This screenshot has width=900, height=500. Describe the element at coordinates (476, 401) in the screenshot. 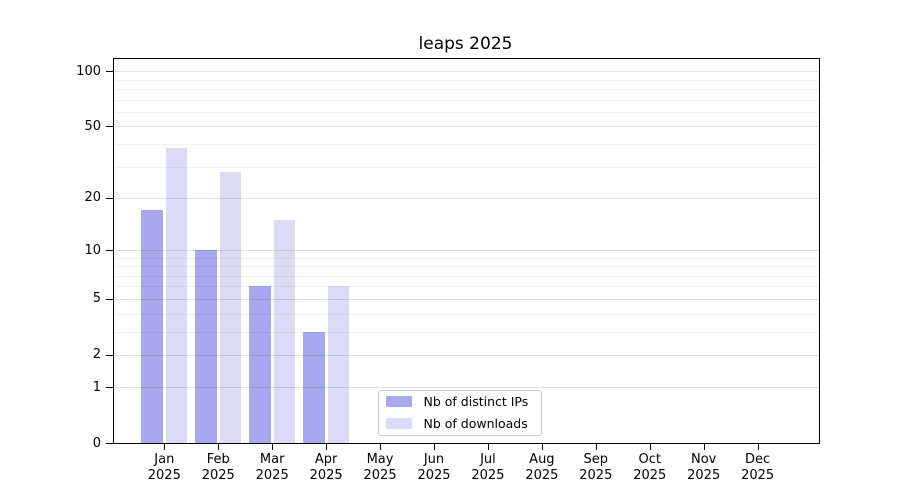

I see `legend-label-distinct-ips: Nb of distinct IPs` at that location.